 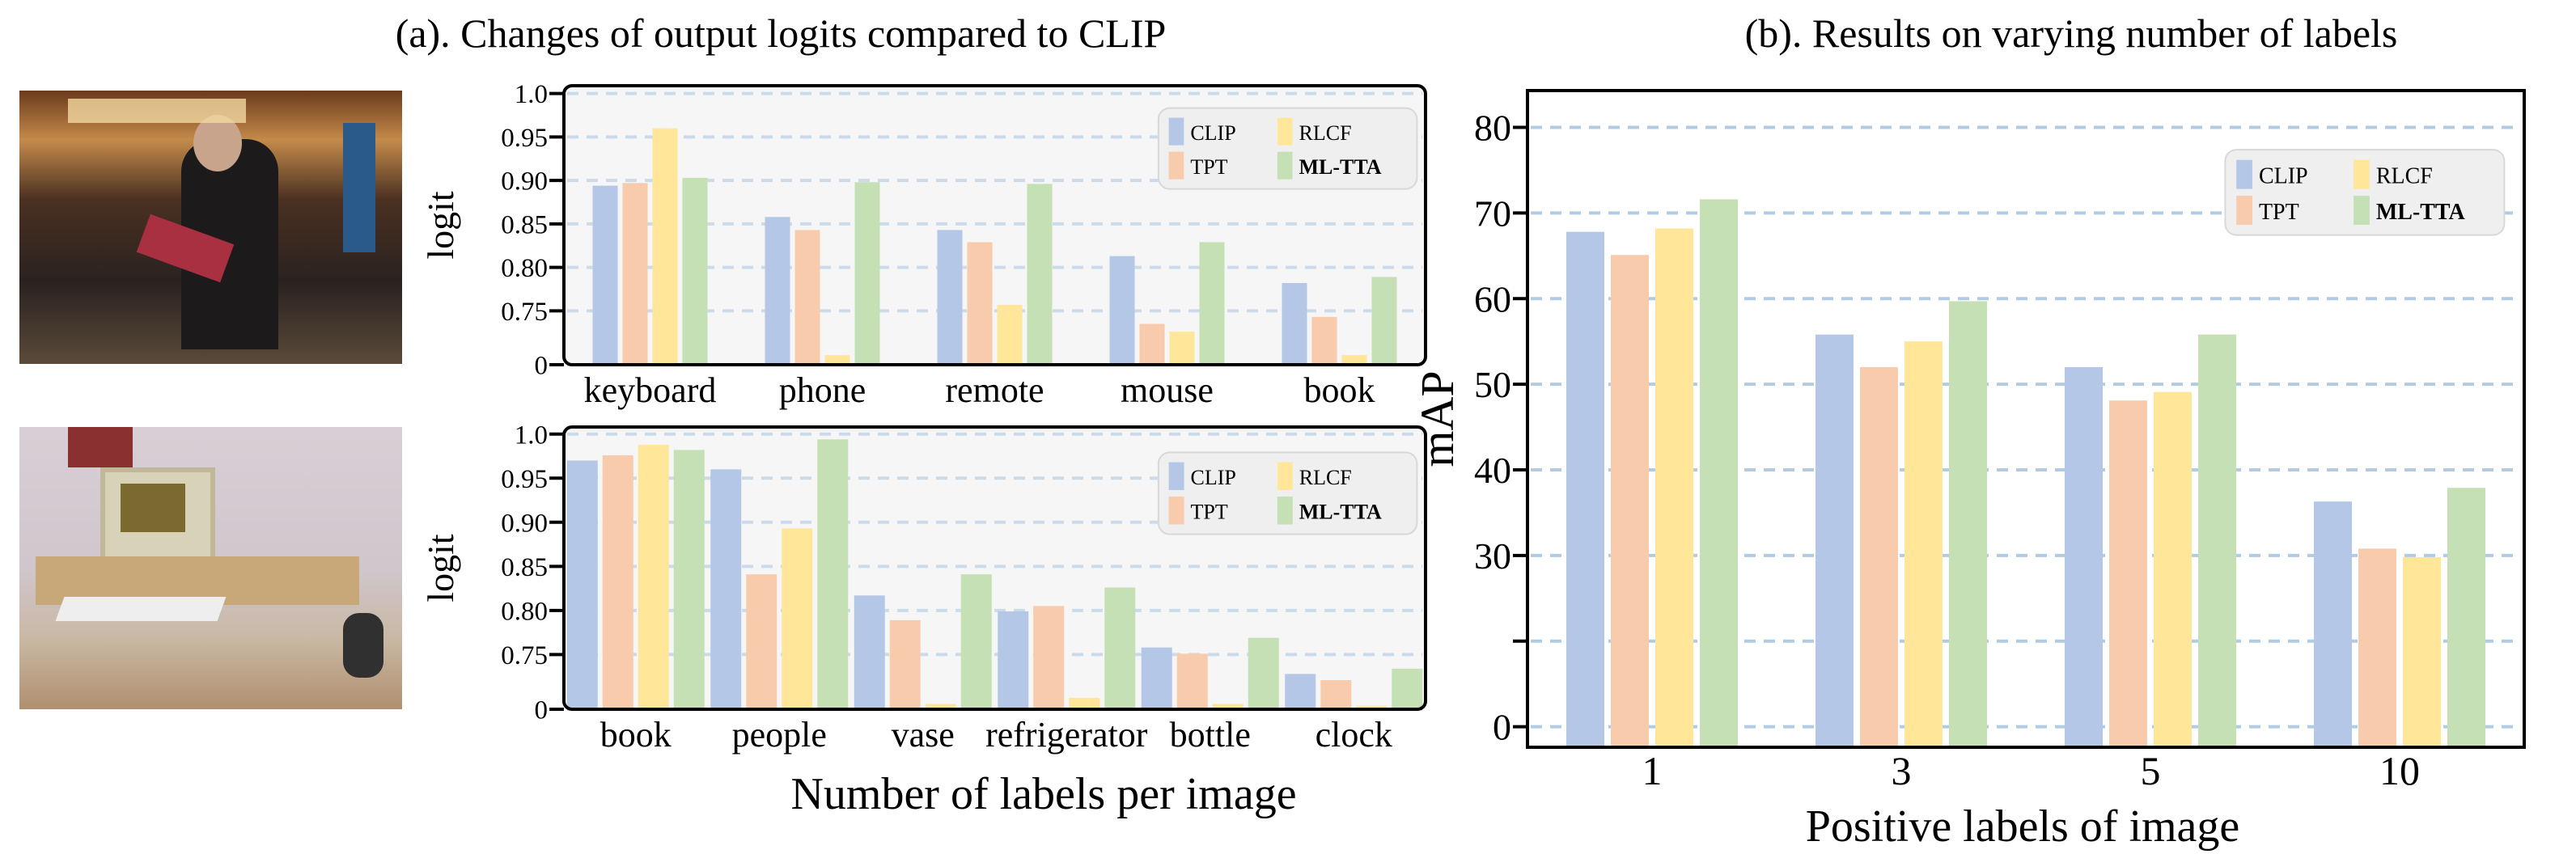 What do you see at coordinates (605, 275) in the screenshot?
I see `bar-clip-keyboard` at bounding box center [605, 275].